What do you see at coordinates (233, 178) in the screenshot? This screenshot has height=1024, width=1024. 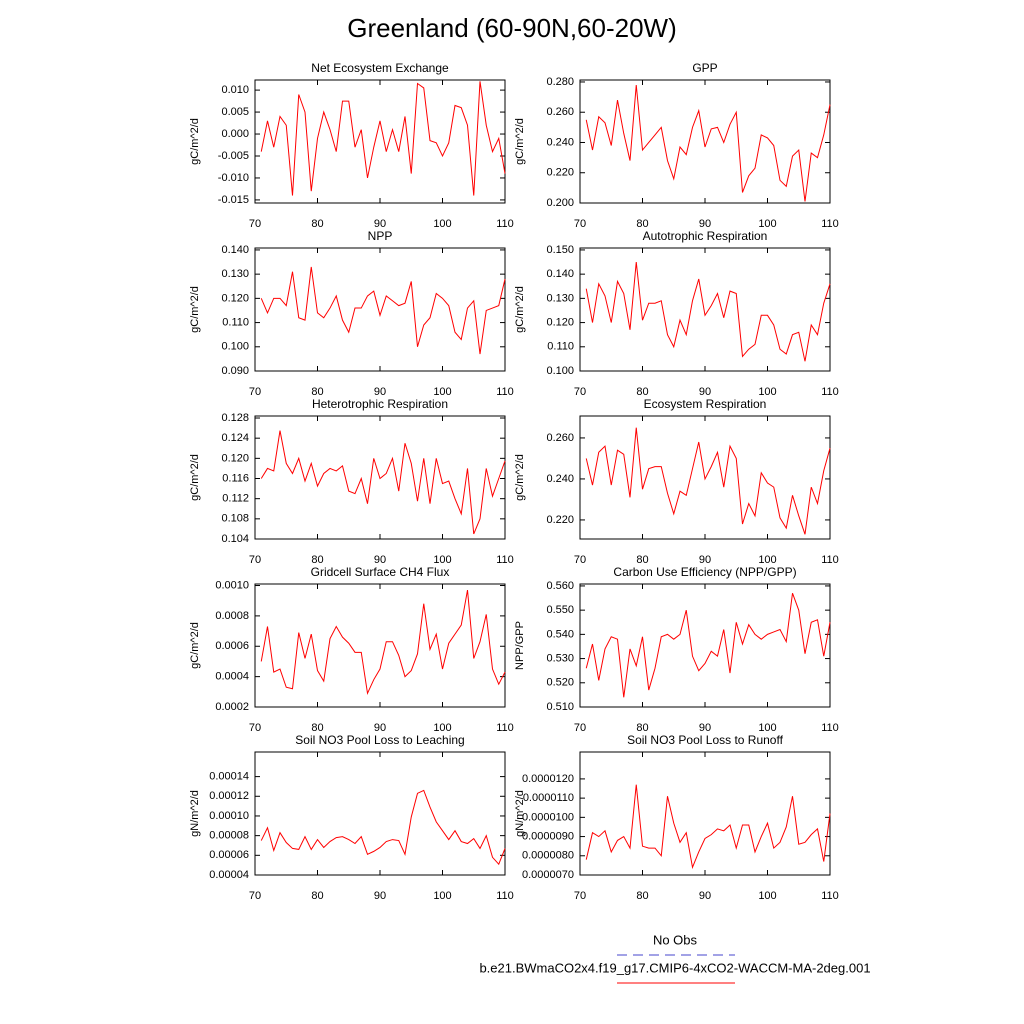 I see `y-tick-label: -0.010` at bounding box center [233, 178].